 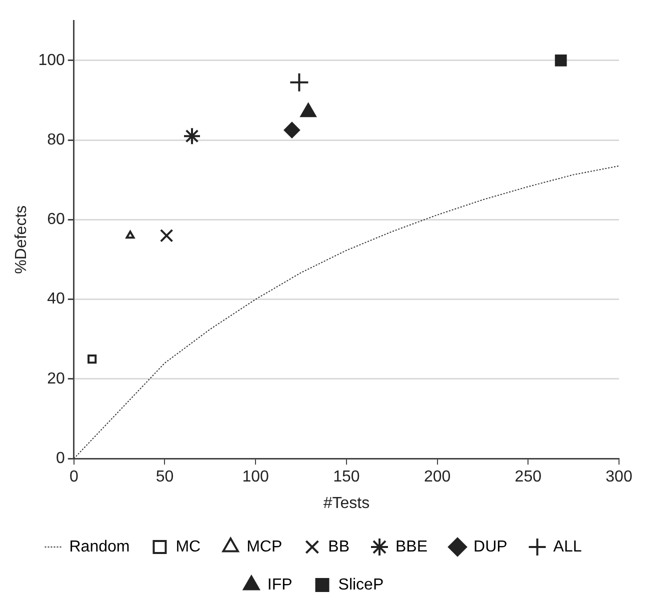 What do you see at coordinates (361, 585) in the screenshot?
I see `legend-label: SliceP` at bounding box center [361, 585].